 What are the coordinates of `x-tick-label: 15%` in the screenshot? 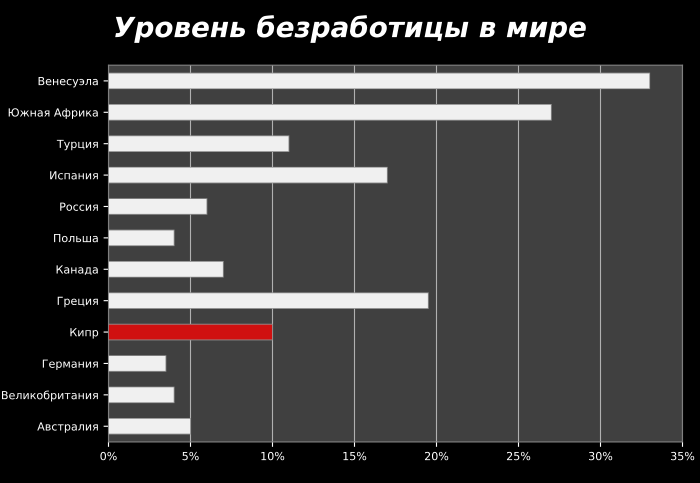 It's located at (354, 456).